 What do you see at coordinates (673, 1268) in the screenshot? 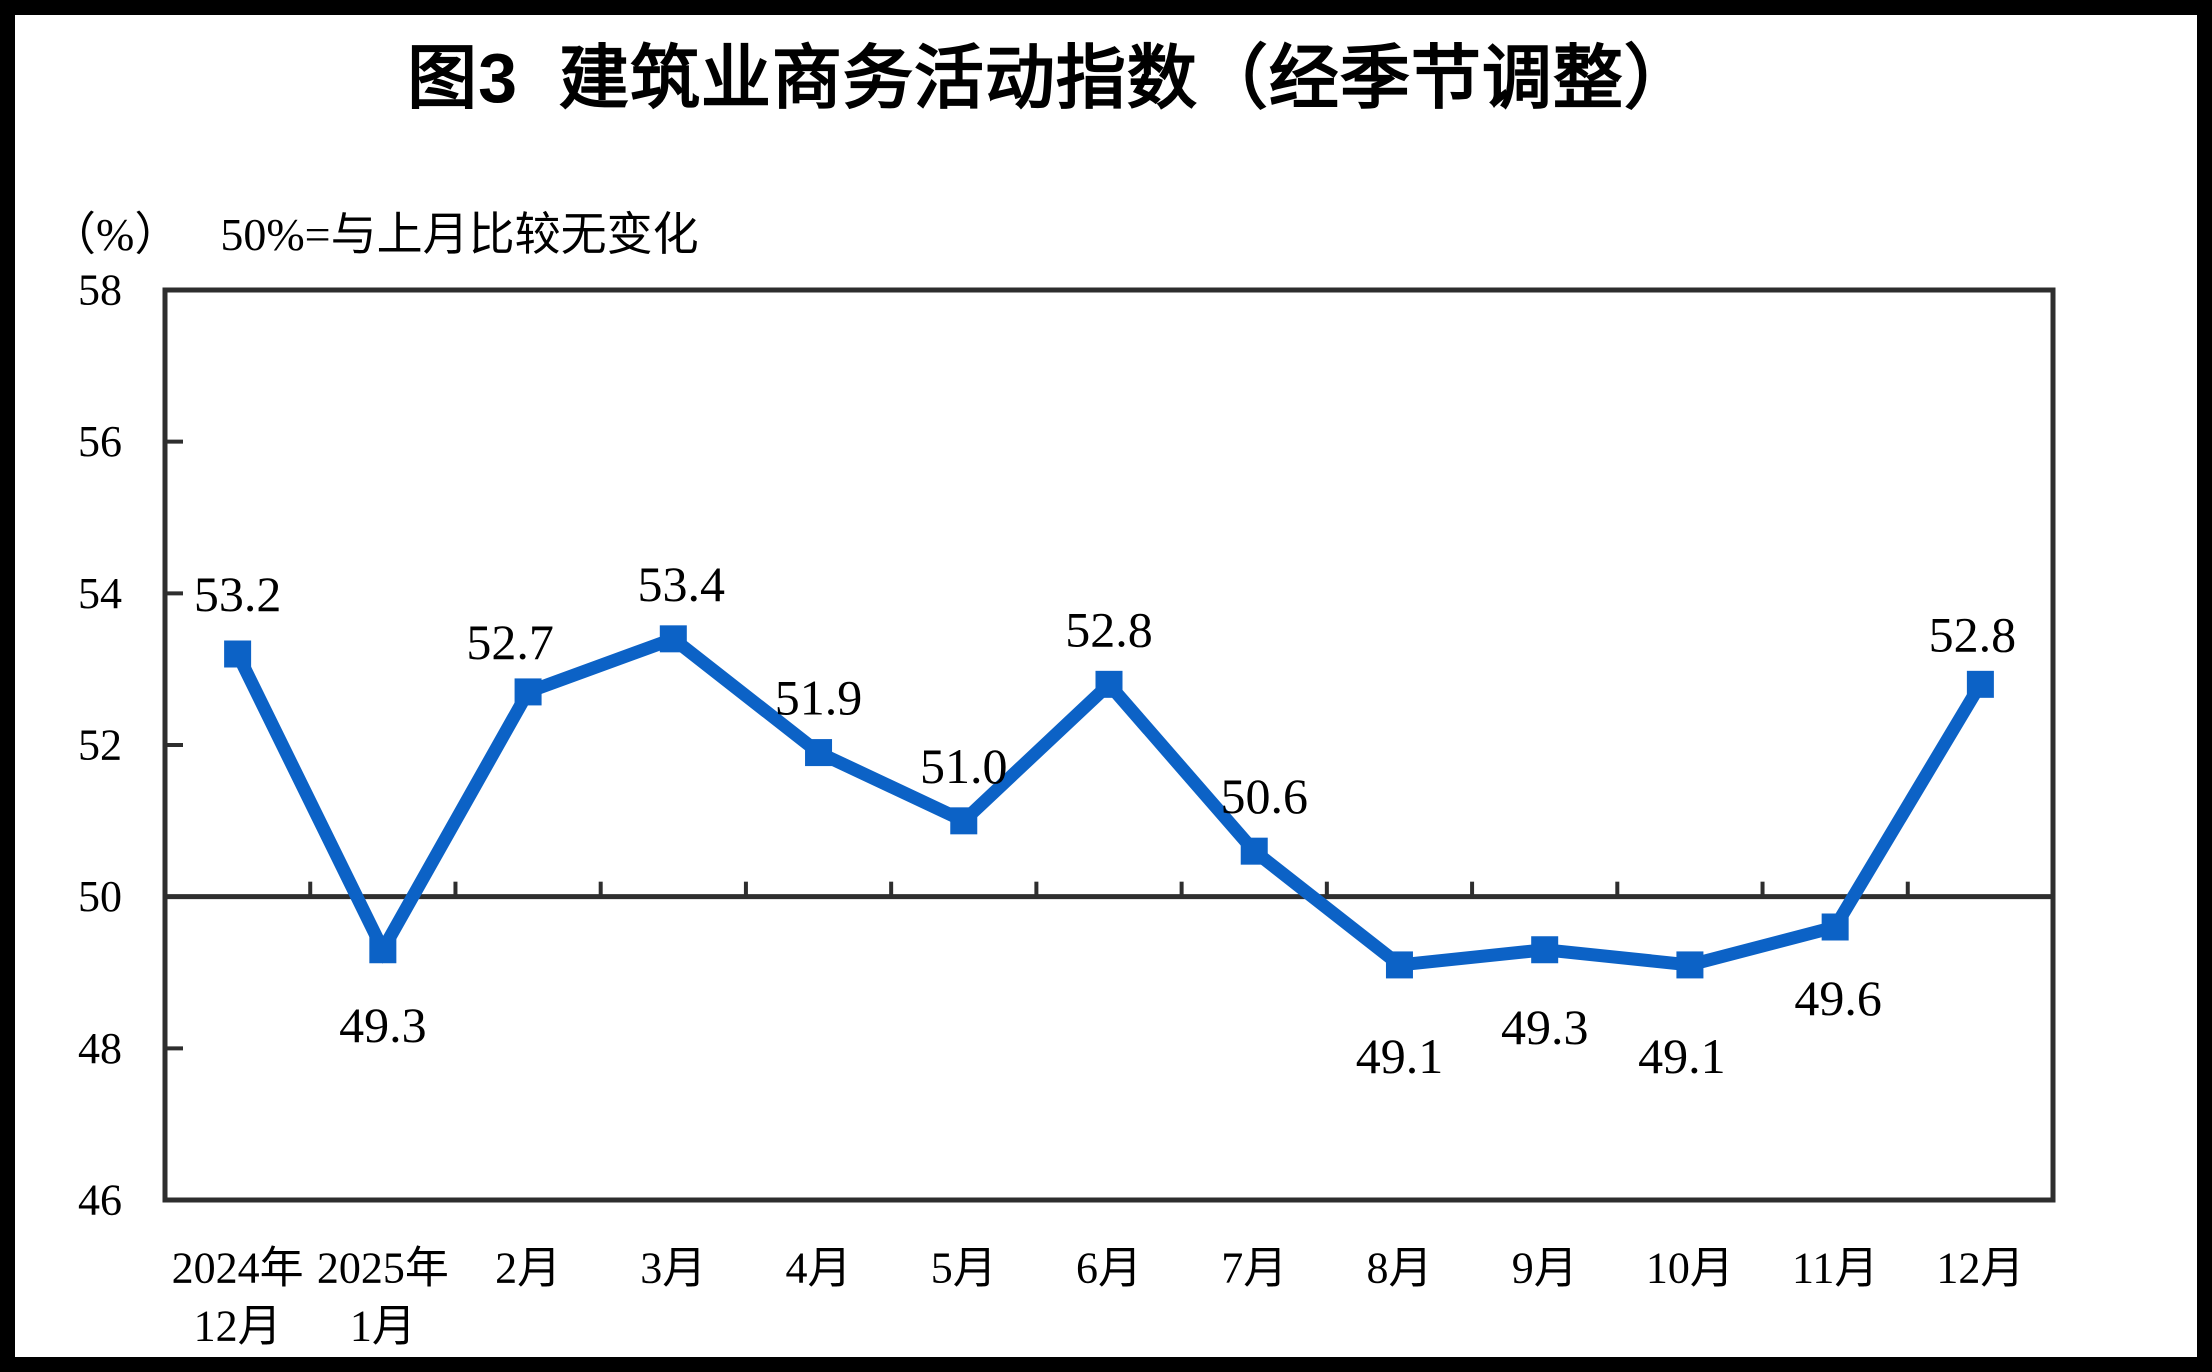
I see `x-axis-label: 3月` at bounding box center [673, 1268].